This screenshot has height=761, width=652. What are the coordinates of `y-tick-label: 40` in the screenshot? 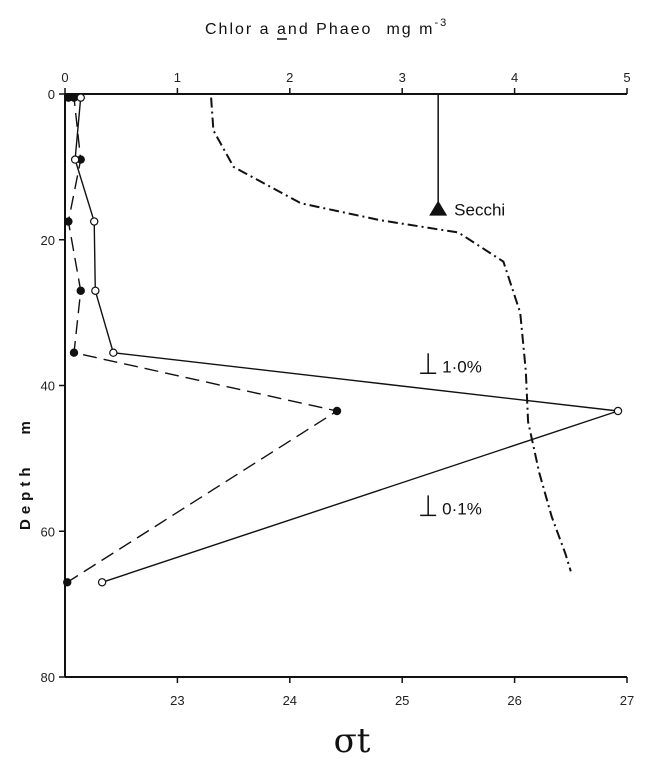 It's located at (48, 386).